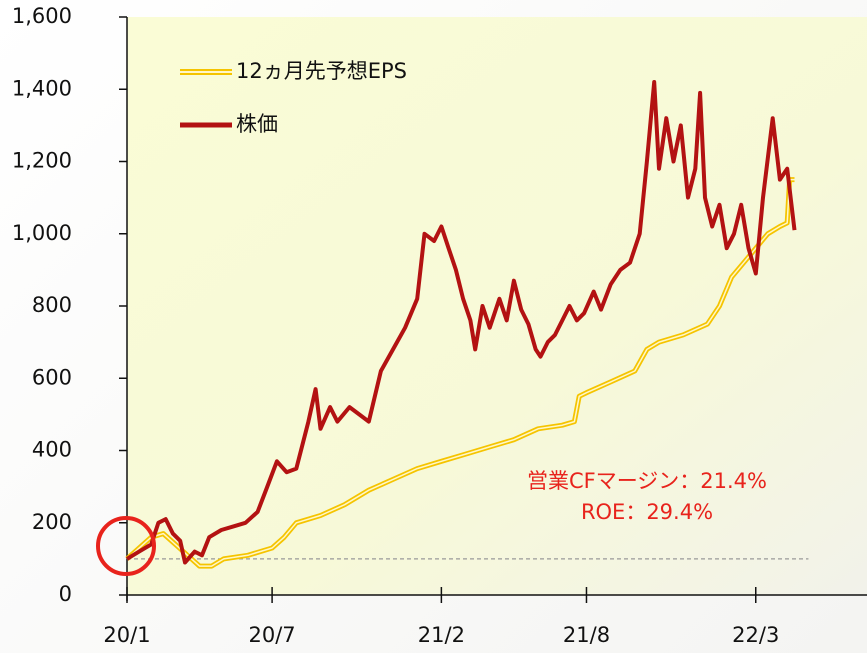  What do you see at coordinates (52, 377) in the screenshot?
I see `y-tick-label: 600` at bounding box center [52, 377].